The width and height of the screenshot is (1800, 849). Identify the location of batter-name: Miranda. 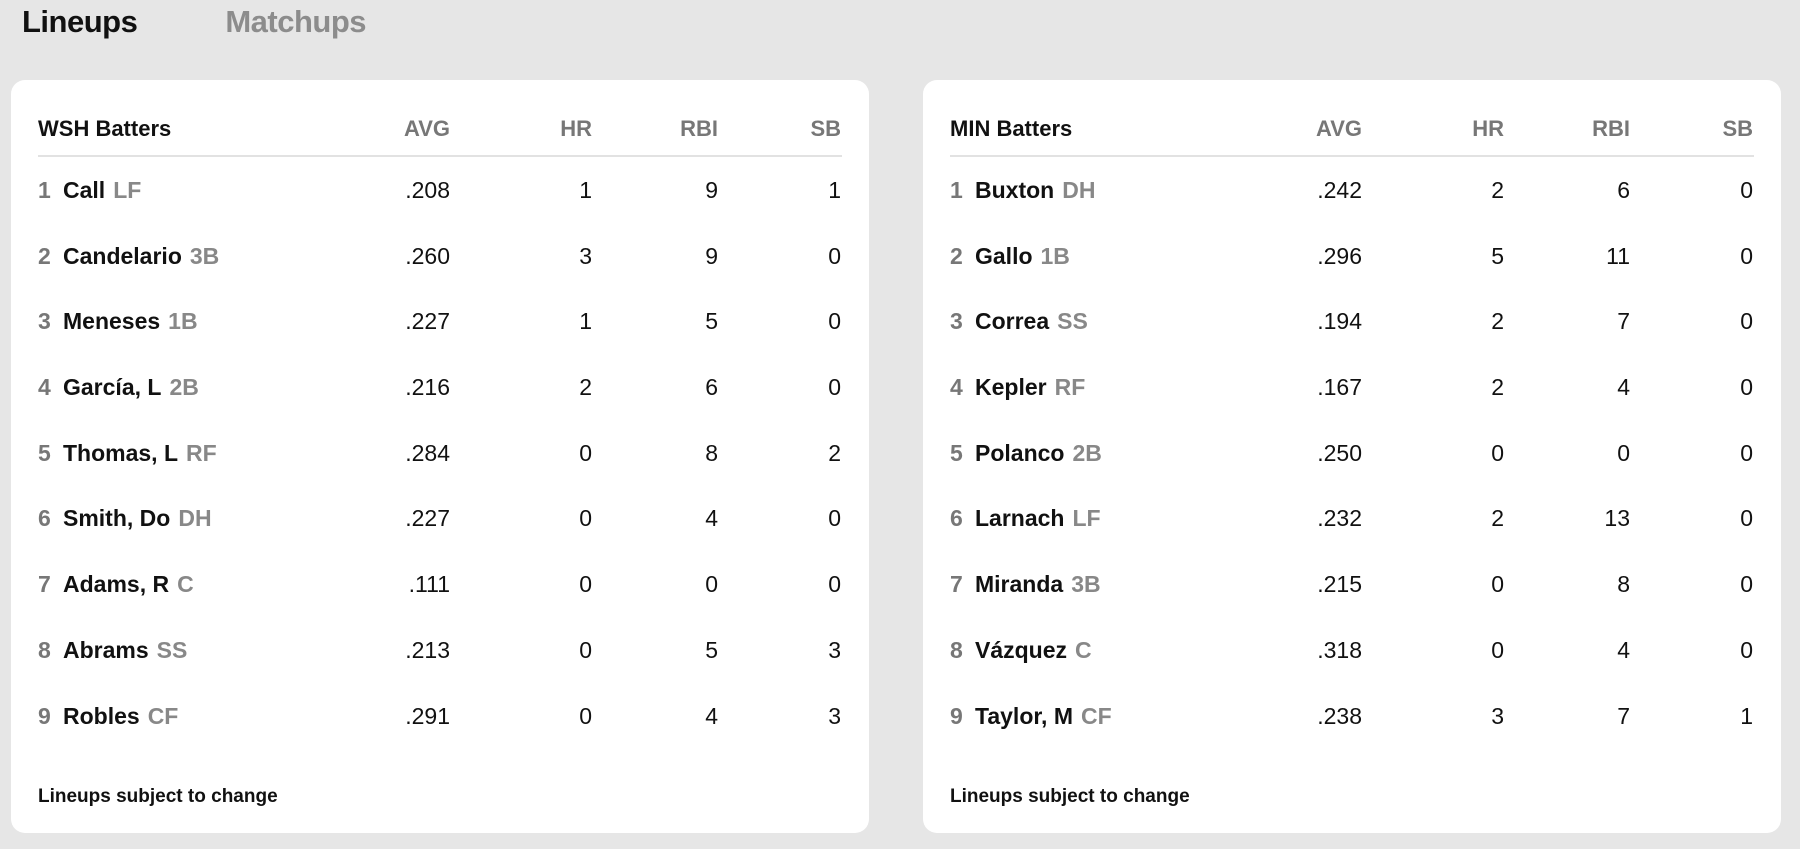
(1019, 584).